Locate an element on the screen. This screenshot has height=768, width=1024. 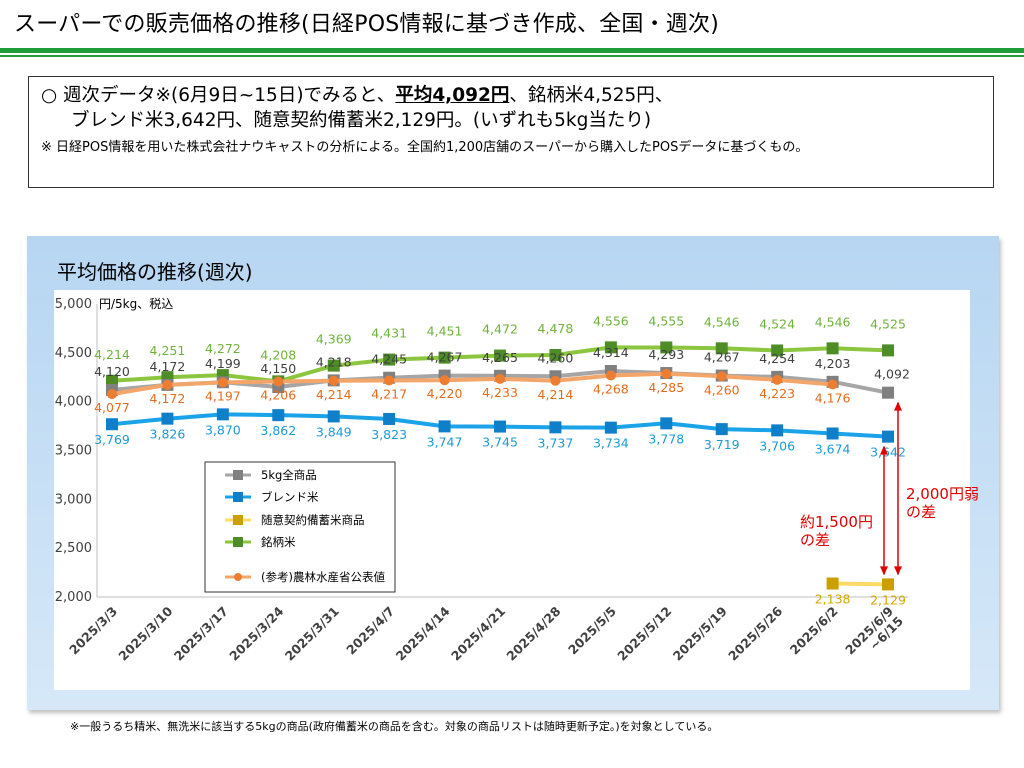
chart-title: 平均価格の推移(週次) is located at coordinates (155, 272).